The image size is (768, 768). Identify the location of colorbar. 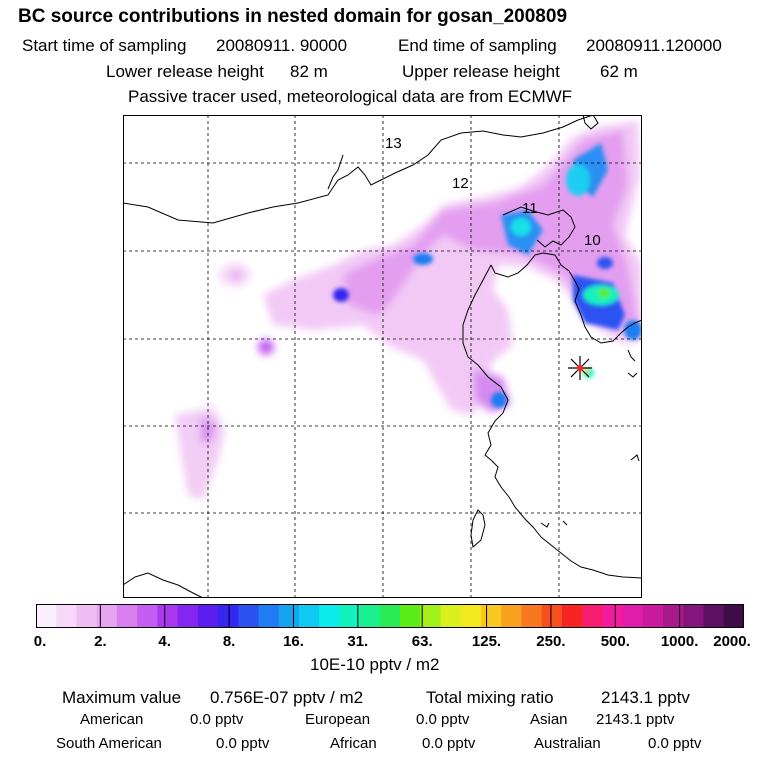
(390, 616).